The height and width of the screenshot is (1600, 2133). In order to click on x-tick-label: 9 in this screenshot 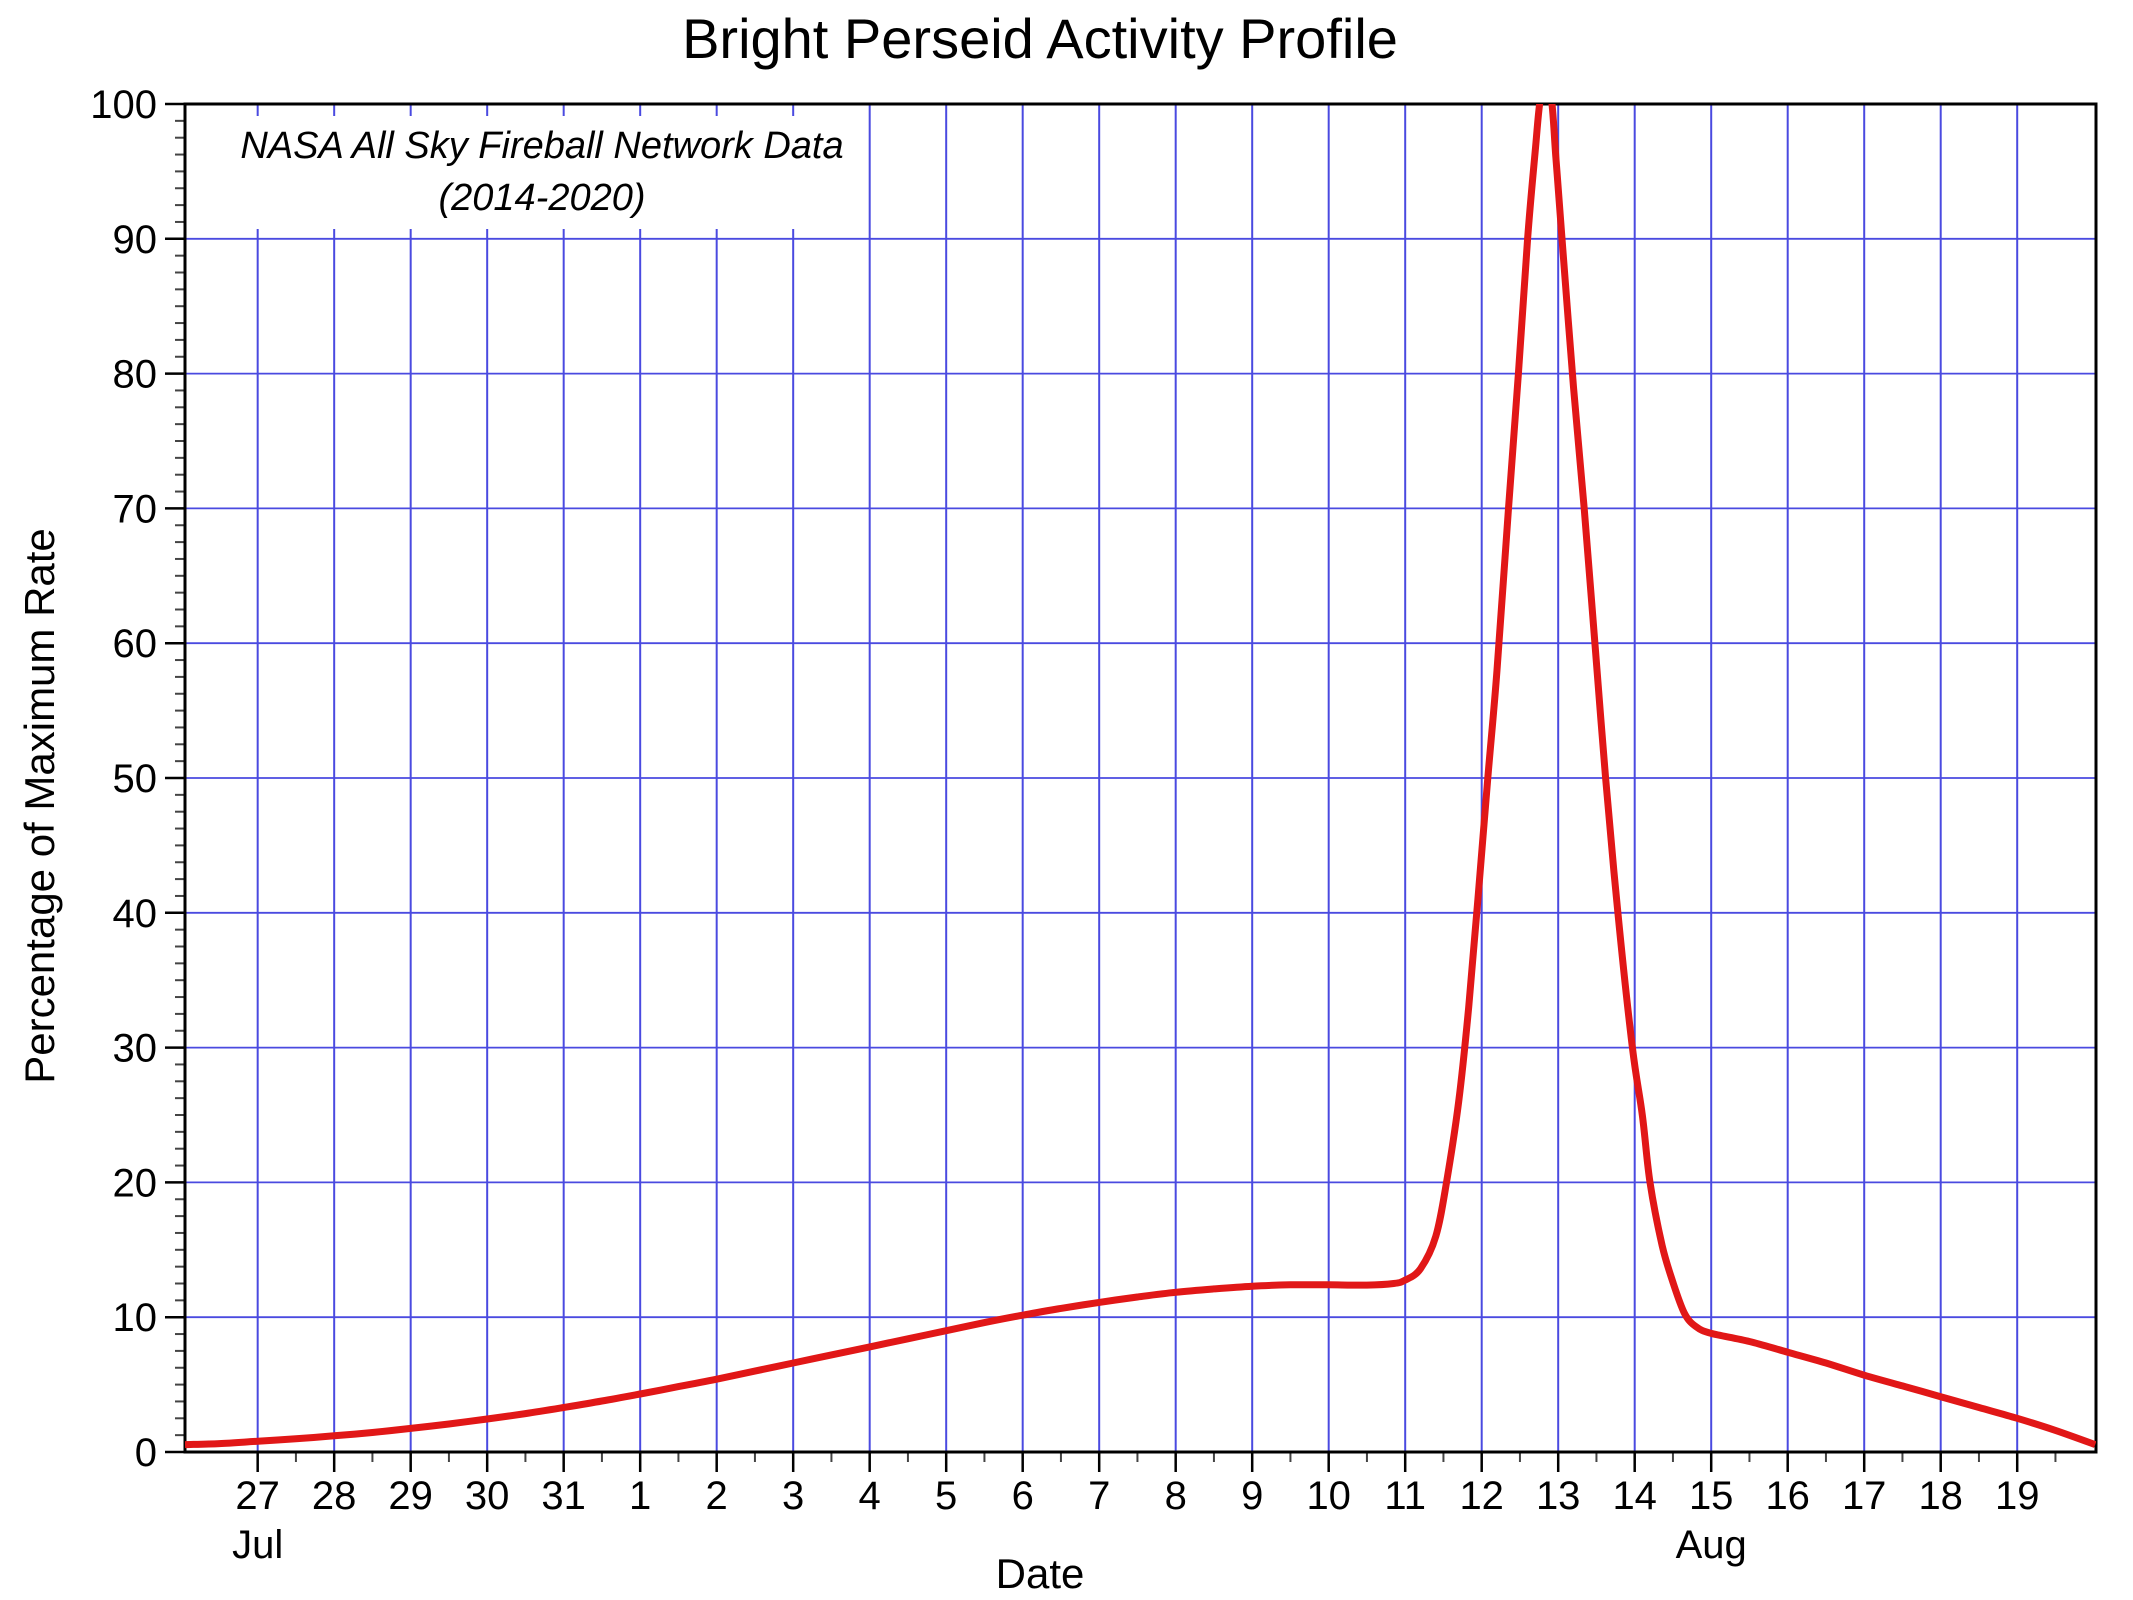, I will do `click(1252, 1496)`.